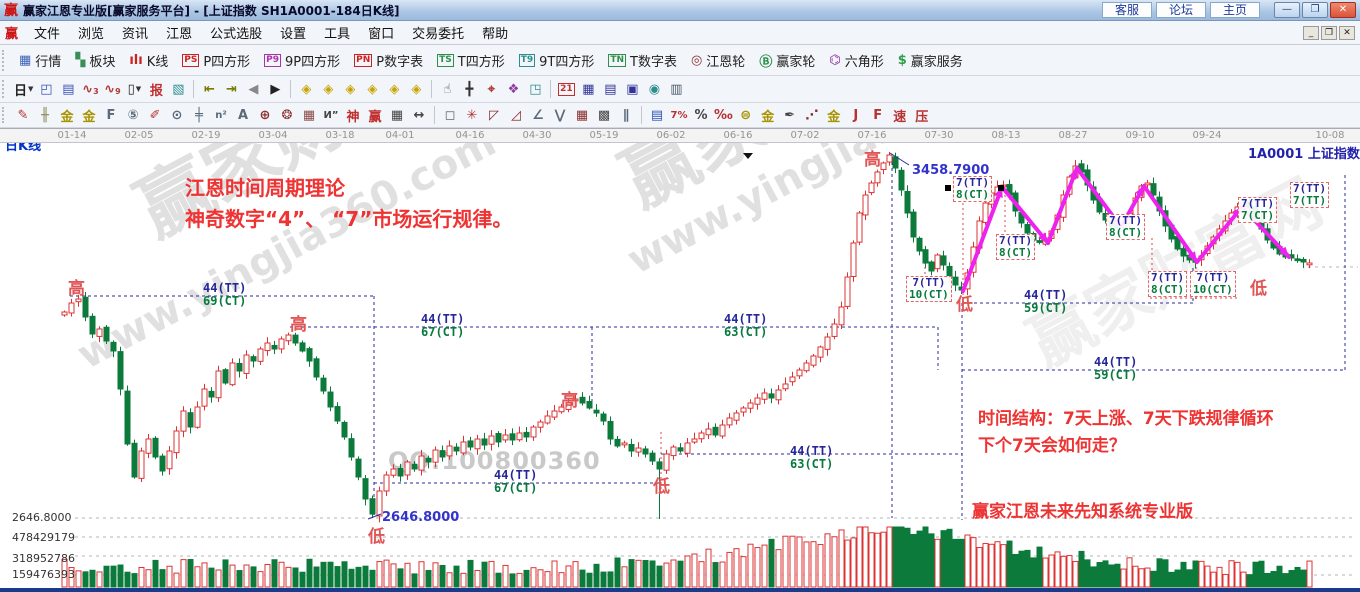 The image size is (1360, 592). I want to click on percent-tool: %, so click(701, 115).